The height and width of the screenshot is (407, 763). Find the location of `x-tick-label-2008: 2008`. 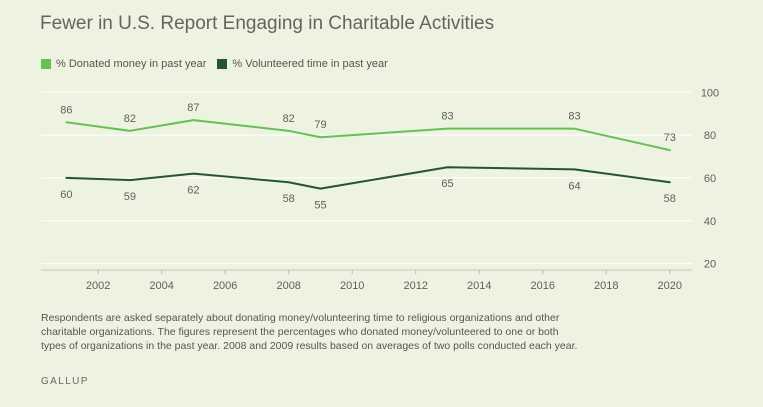

x-tick-label-2008: 2008 is located at coordinates (288, 286).